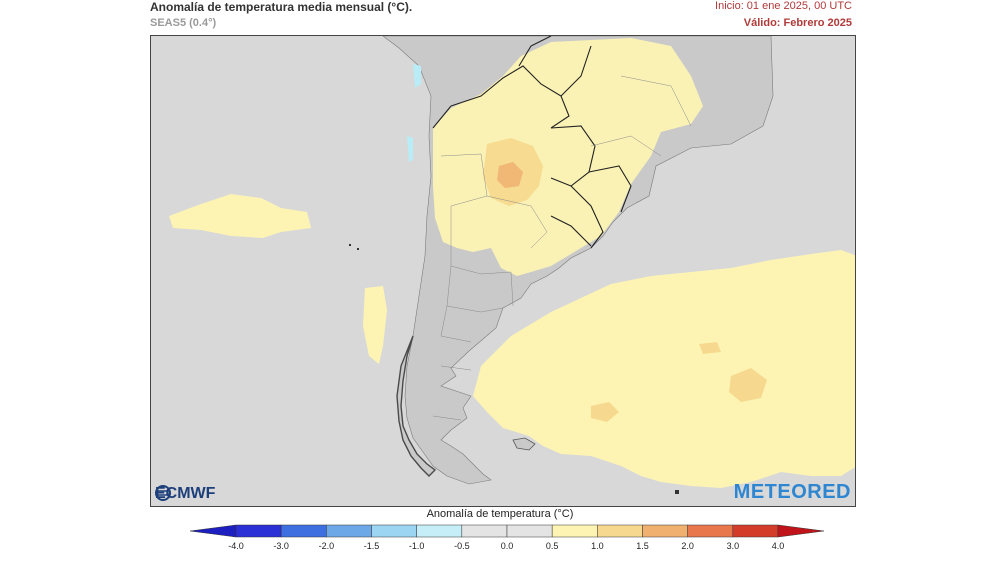 The image size is (1000, 562). I want to click on legend-tick-label: -4.0, so click(236, 546).